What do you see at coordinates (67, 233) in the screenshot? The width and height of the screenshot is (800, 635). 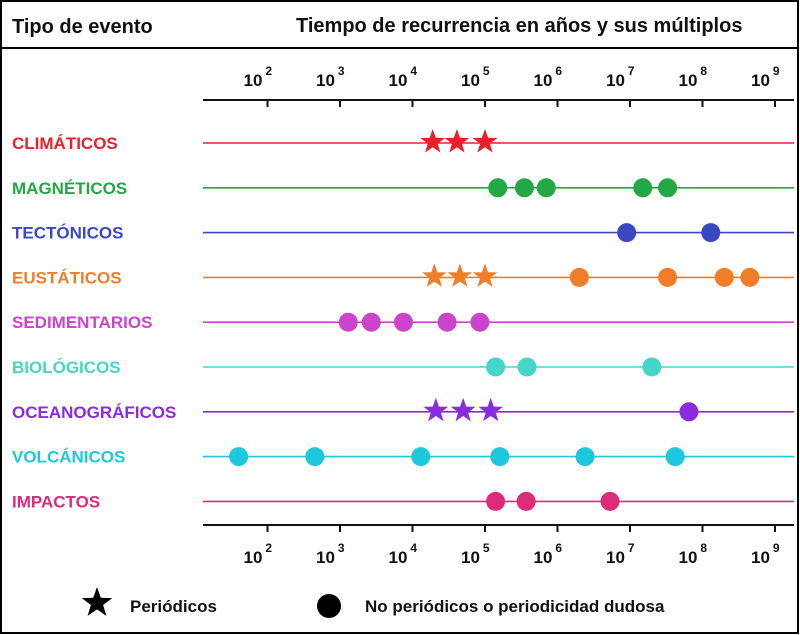 I see `category-label: TECTÓNICOS` at bounding box center [67, 233].